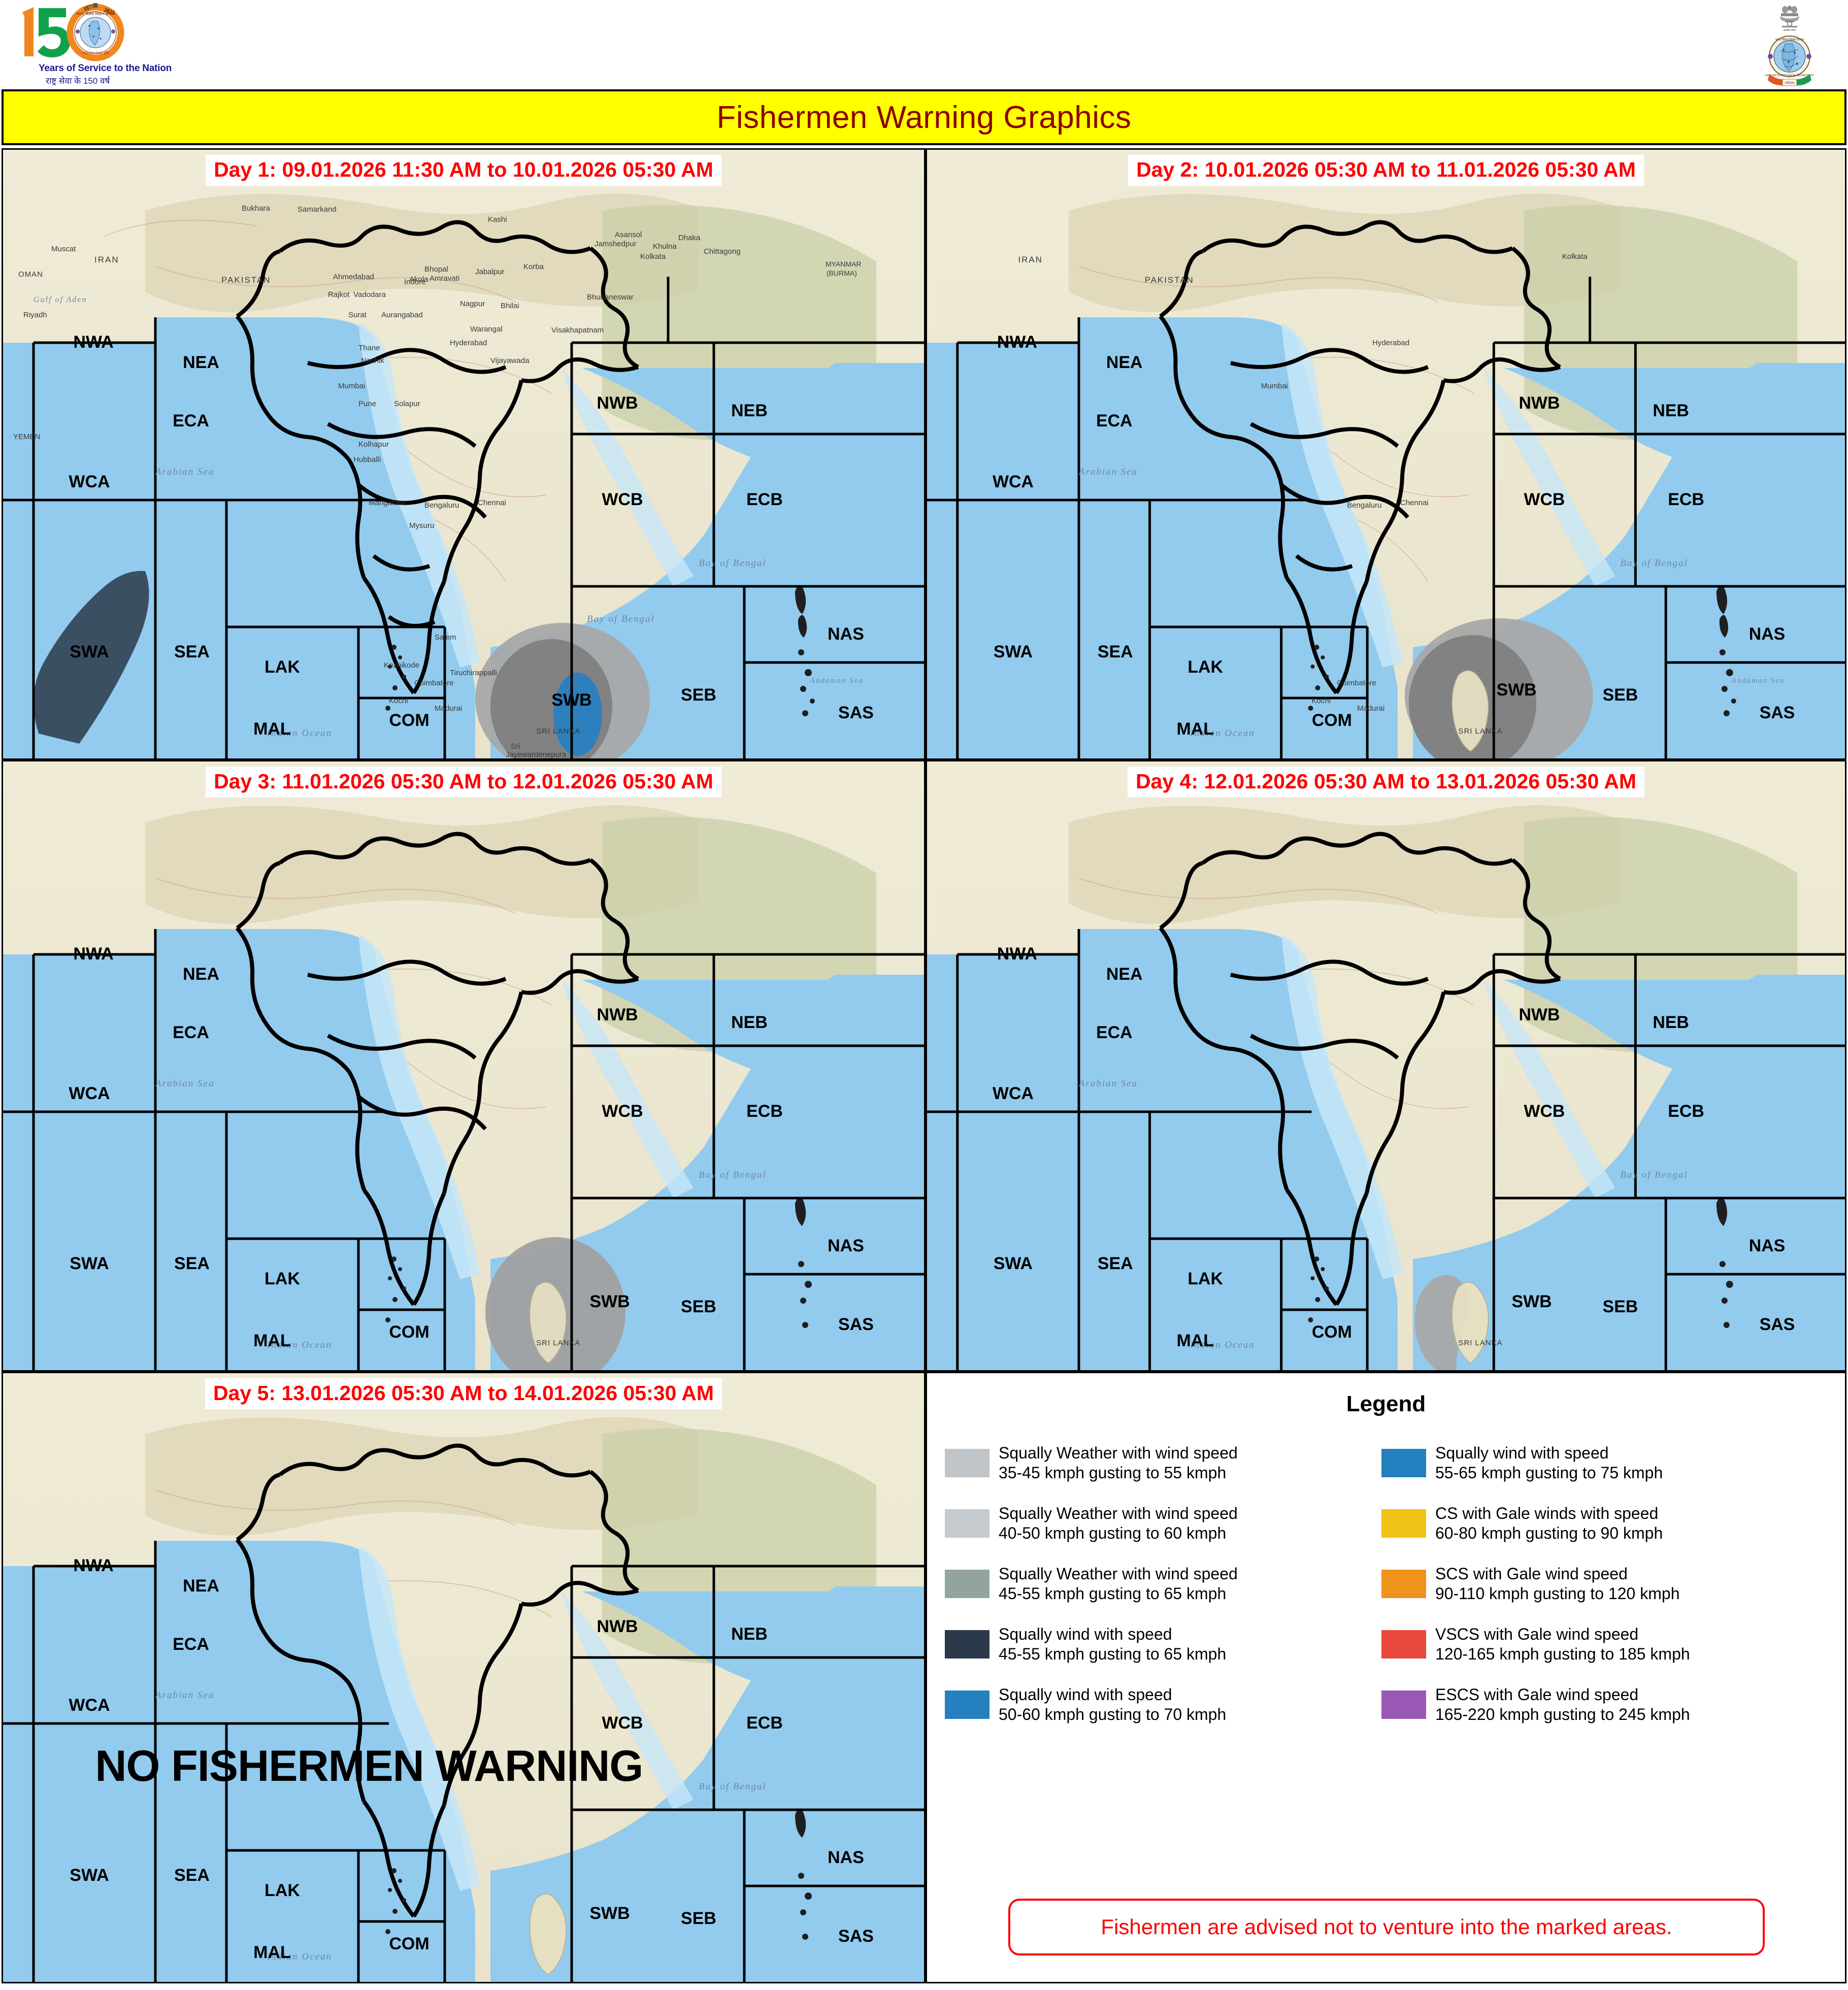  What do you see at coordinates (486, 330) in the screenshot?
I see `svg-text: Warangal` at bounding box center [486, 330].